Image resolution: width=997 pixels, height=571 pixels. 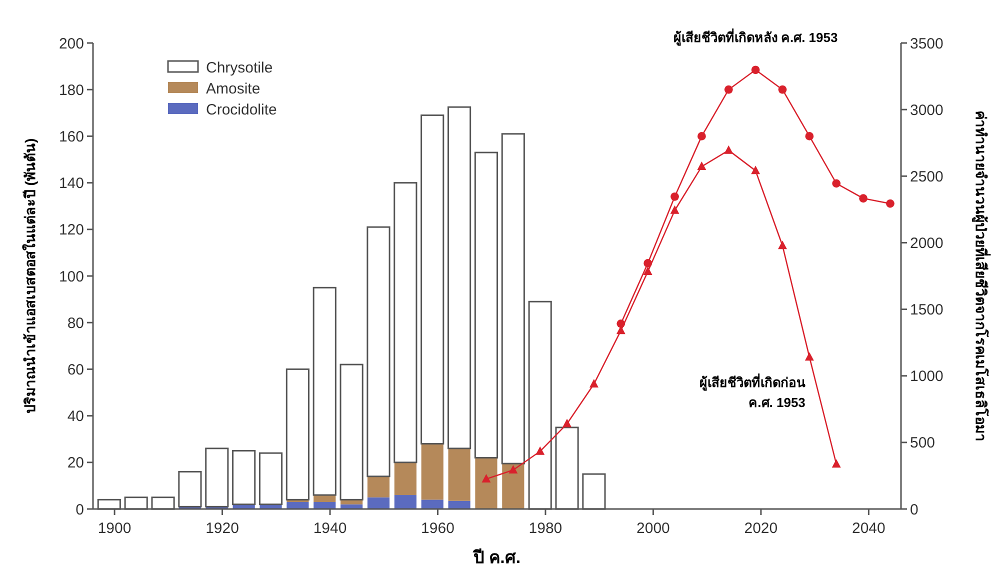 What do you see at coordinates (71, 137) in the screenshot?
I see `y-tick-label: 160` at bounding box center [71, 137].